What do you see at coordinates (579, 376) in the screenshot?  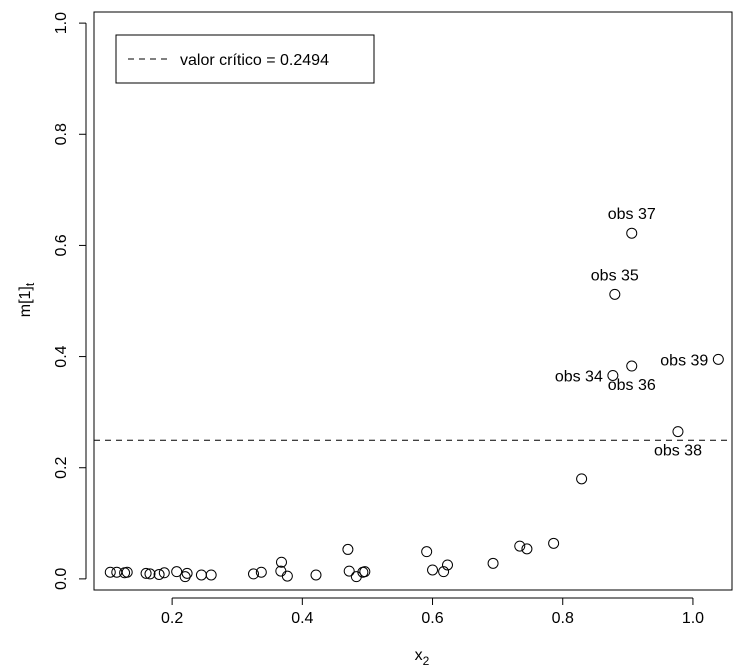 I see `point-annotation: obs 34` at bounding box center [579, 376].